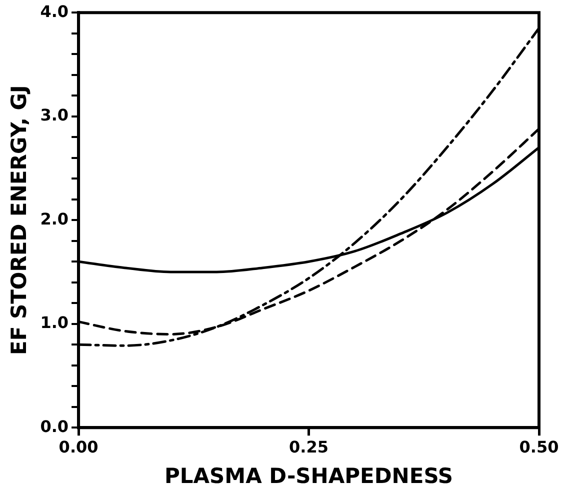 The image size is (569, 498). What do you see at coordinates (54, 426) in the screenshot?
I see `y-tick-label: 0.0` at bounding box center [54, 426].